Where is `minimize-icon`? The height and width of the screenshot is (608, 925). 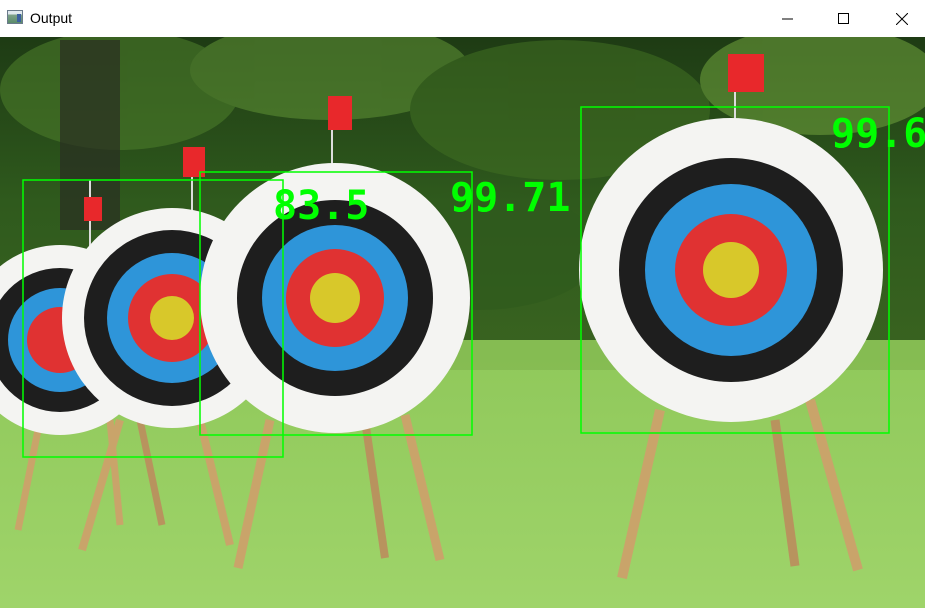 minimize-icon is located at coordinates (787, 18).